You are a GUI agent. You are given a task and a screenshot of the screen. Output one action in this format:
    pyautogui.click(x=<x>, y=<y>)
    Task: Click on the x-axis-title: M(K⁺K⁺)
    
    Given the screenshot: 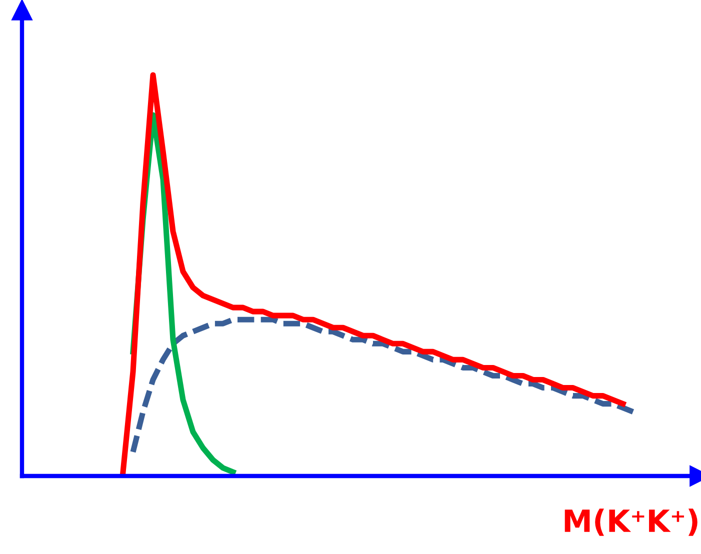 What is the action you would take?
    pyautogui.click(x=631, y=522)
    